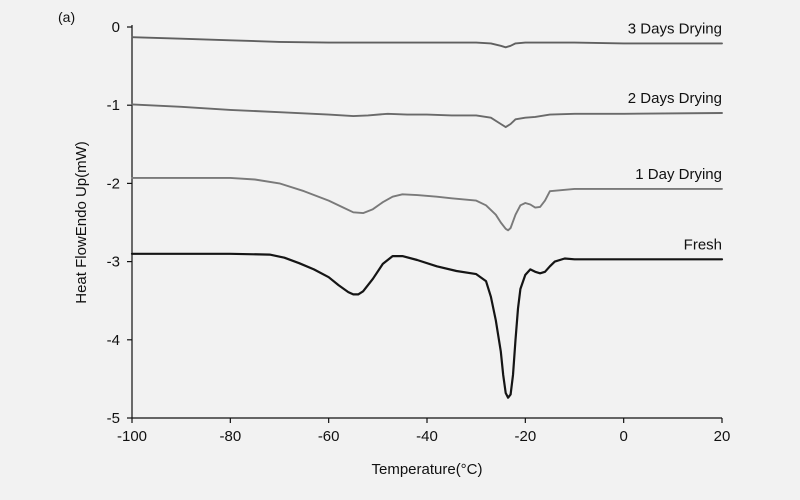 This screenshot has width=800, height=500. Describe the element at coordinates (427, 42) in the screenshot. I see `series-line-3-days-drying` at that location.